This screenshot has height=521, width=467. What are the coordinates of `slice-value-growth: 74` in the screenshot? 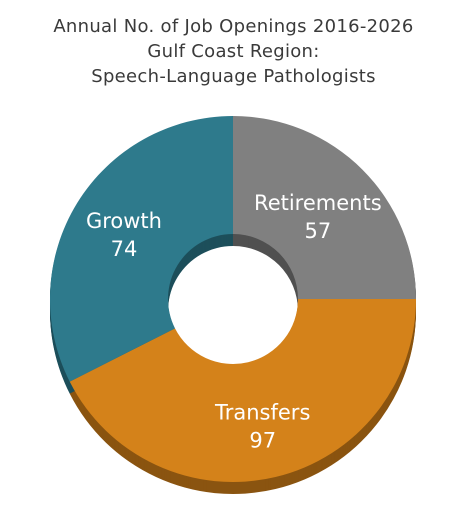 It's located at (124, 249).